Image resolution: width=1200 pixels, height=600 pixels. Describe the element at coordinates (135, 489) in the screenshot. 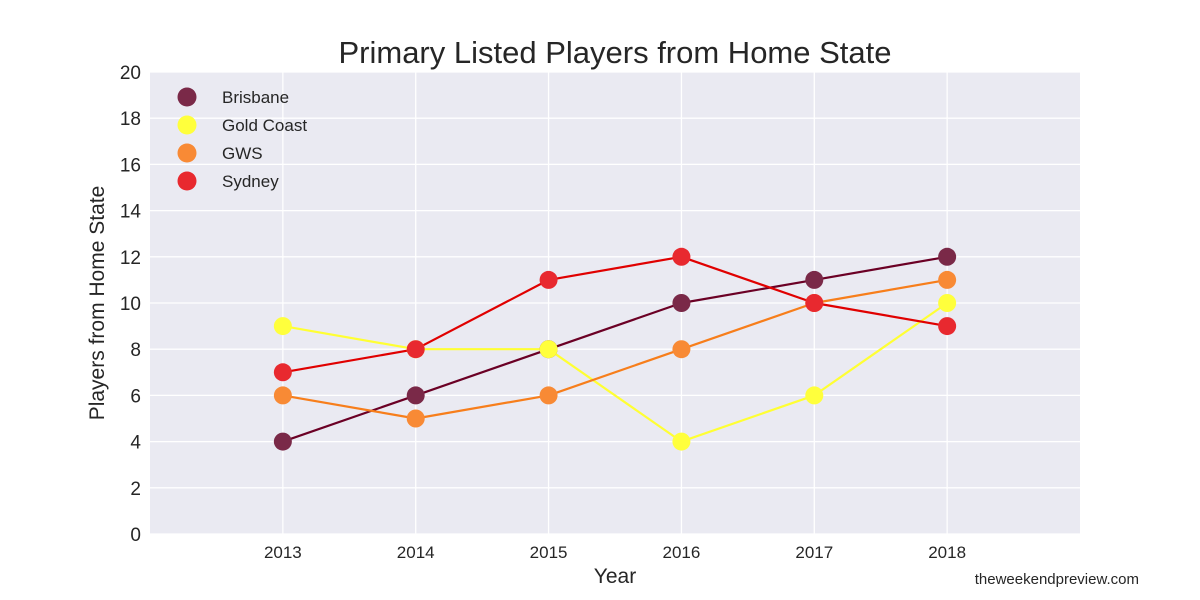

I see `y-tick-label: 2` at that location.